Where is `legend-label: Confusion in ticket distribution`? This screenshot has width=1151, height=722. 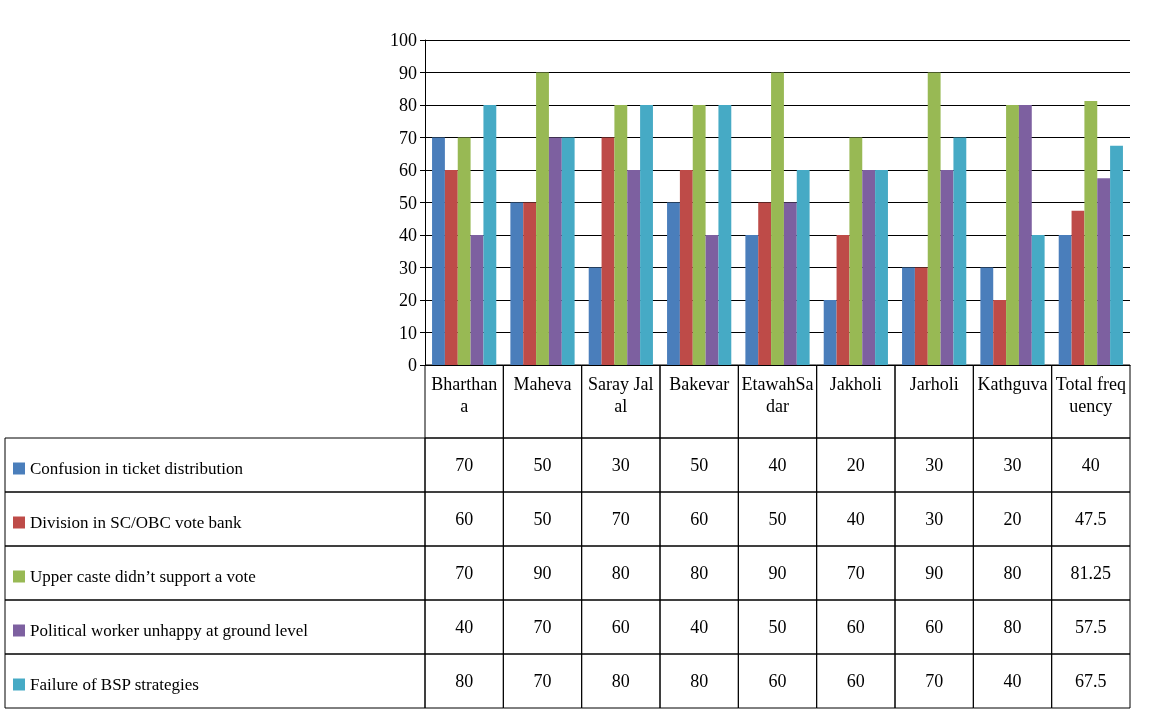
legend-label: Confusion in ticket distribution is located at coordinates (137, 468).